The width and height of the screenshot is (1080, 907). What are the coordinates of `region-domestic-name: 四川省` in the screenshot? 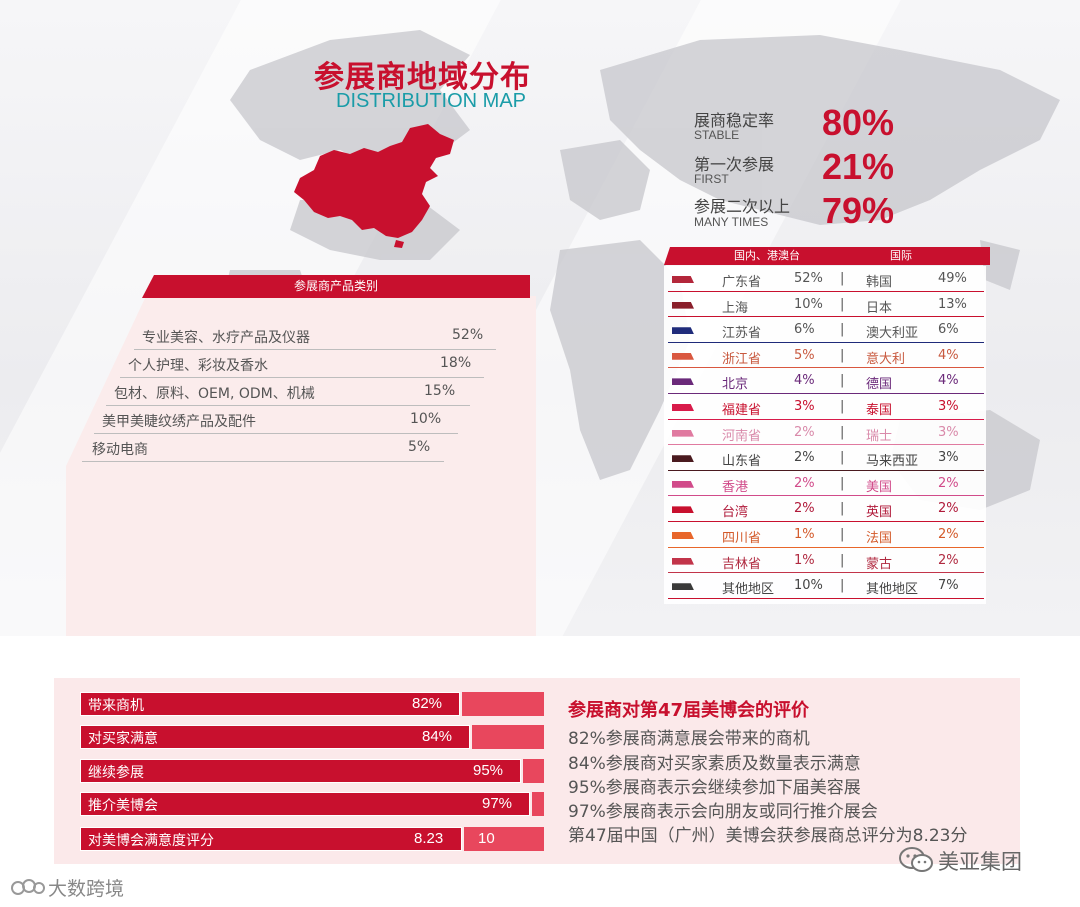 It's located at (742, 538).